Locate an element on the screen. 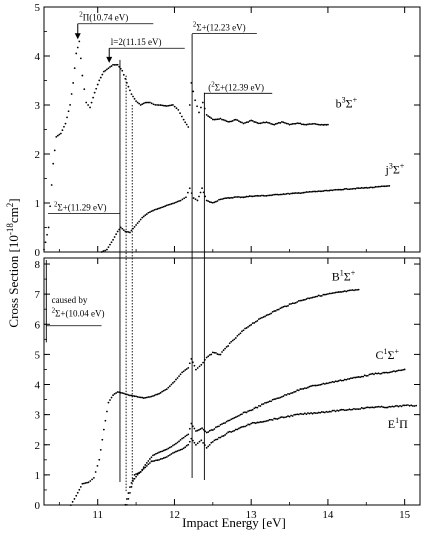  x-tick-label: 15 is located at coordinates (405, 515).